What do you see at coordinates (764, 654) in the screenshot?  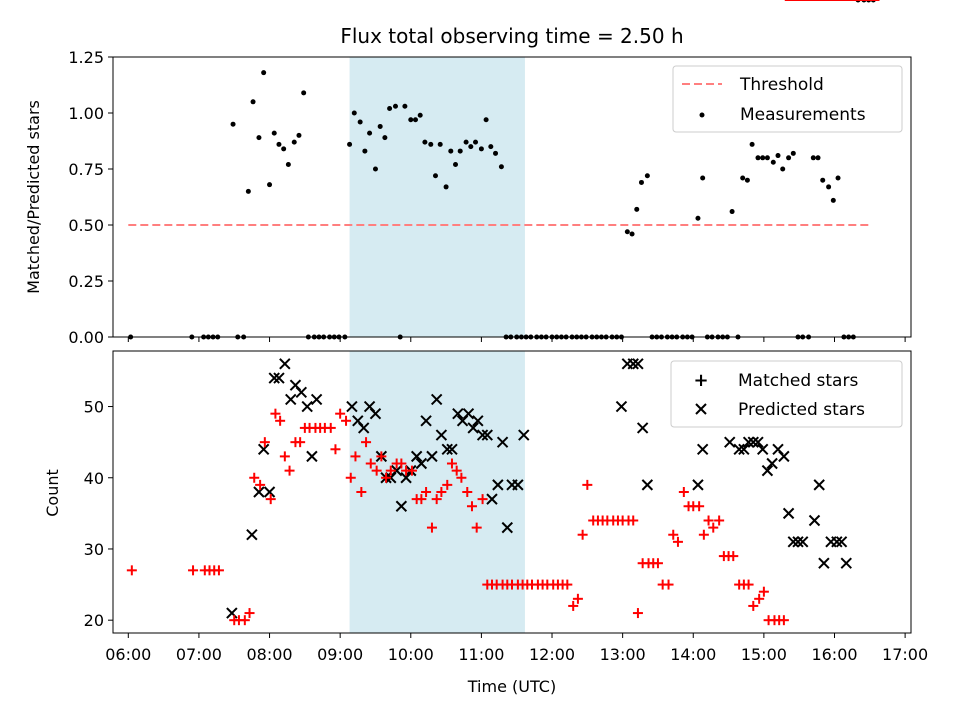 I see `x-tick-label: 15:00` at bounding box center [764, 654].